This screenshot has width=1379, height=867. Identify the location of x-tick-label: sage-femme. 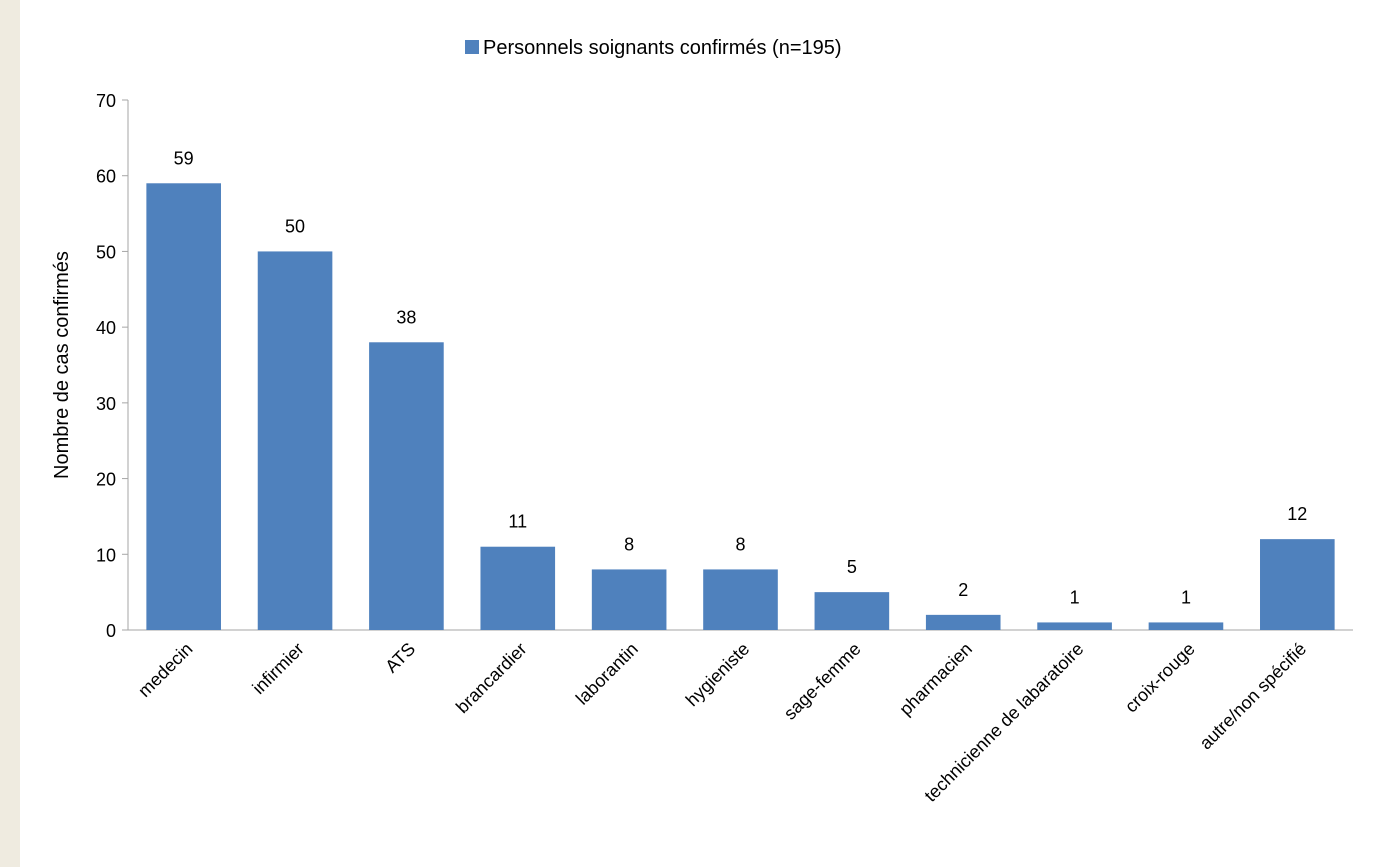
(822, 681).